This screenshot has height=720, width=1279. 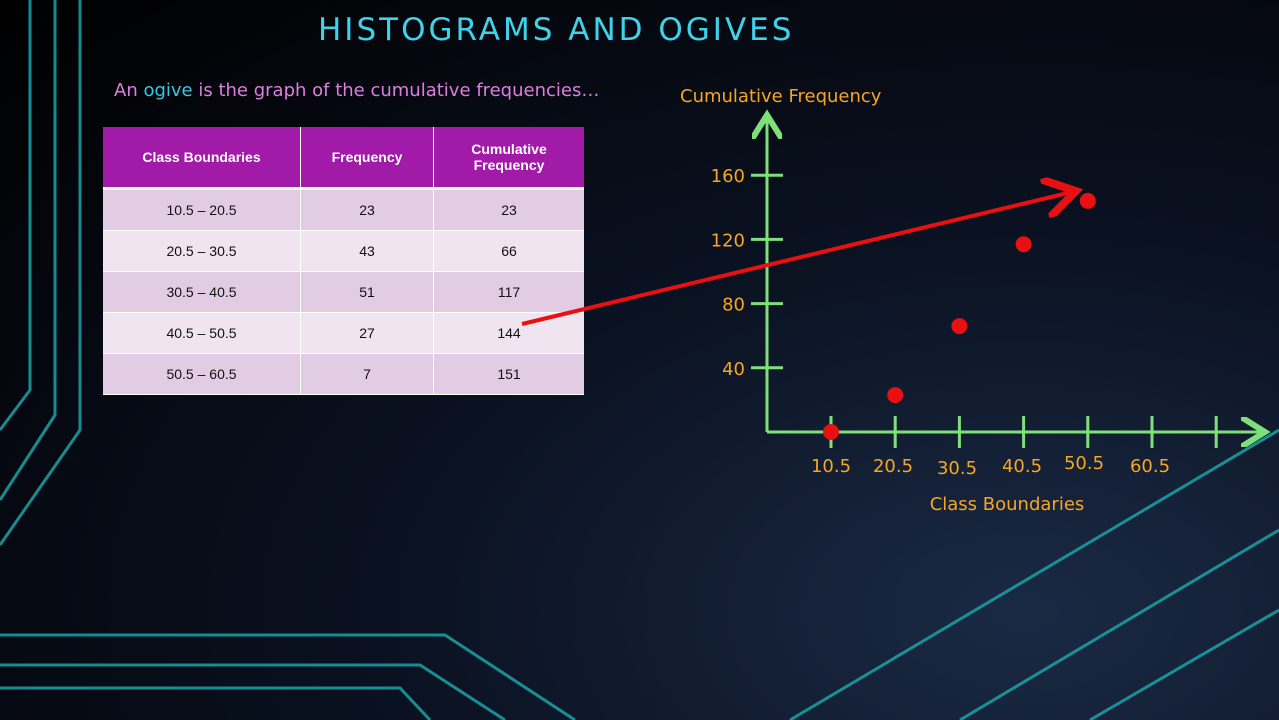 What do you see at coordinates (168, 90) in the screenshot?
I see `subtitle-highlight: ogive` at bounding box center [168, 90].